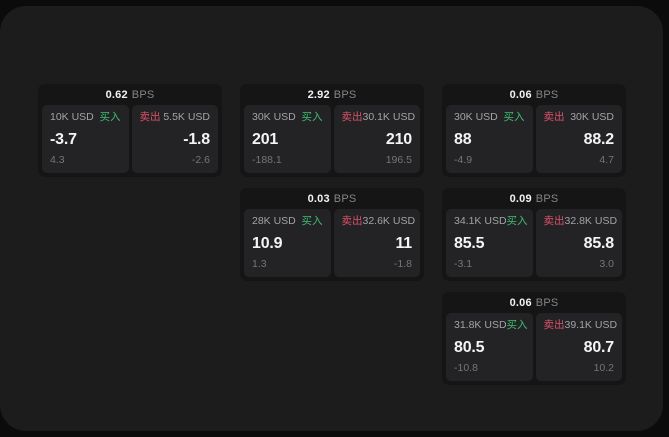 This screenshot has height=437, width=669. Describe the element at coordinates (332, 94) in the screenshot. I see `bps-header: 2.92 BPS` at that location.